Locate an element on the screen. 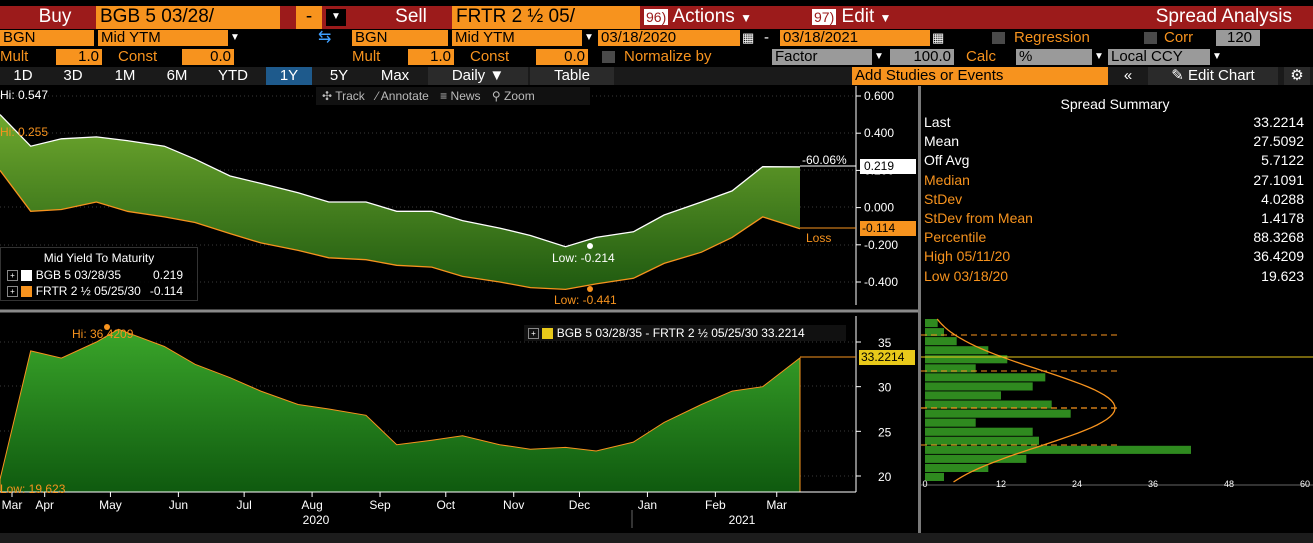 The height and width of the screenshot is (543, 1313). left-source-field: BGN is located at coordinates (47, 38).